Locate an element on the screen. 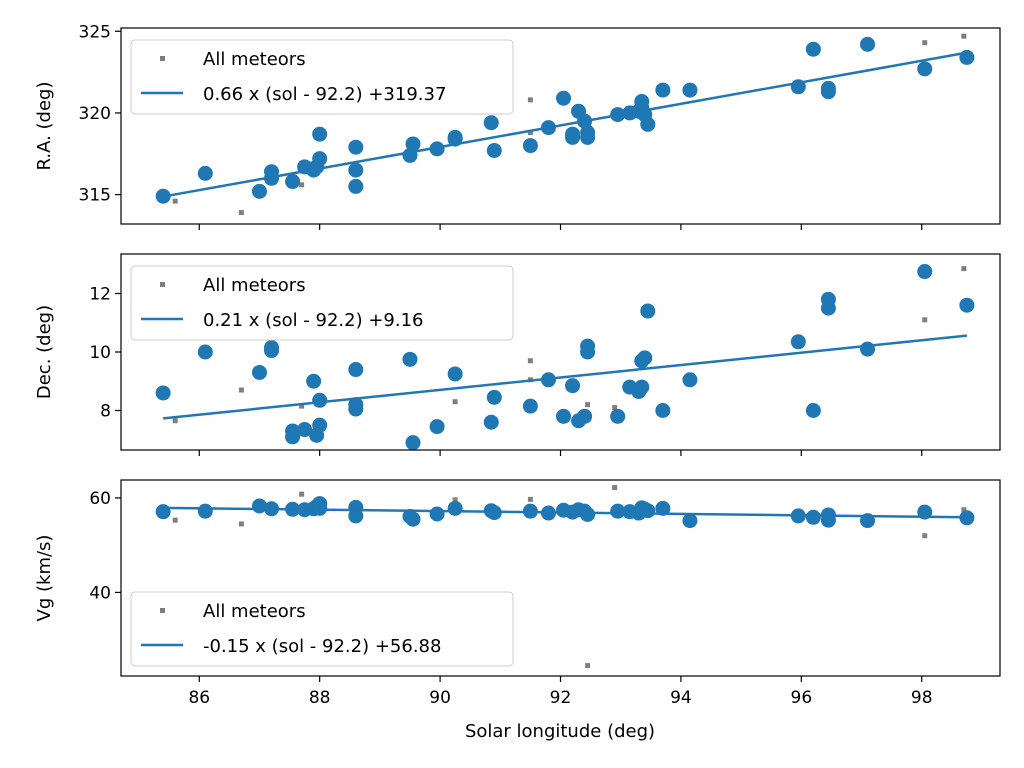  ra-y-tick-label: 325 is located at coordinates (95, 32).